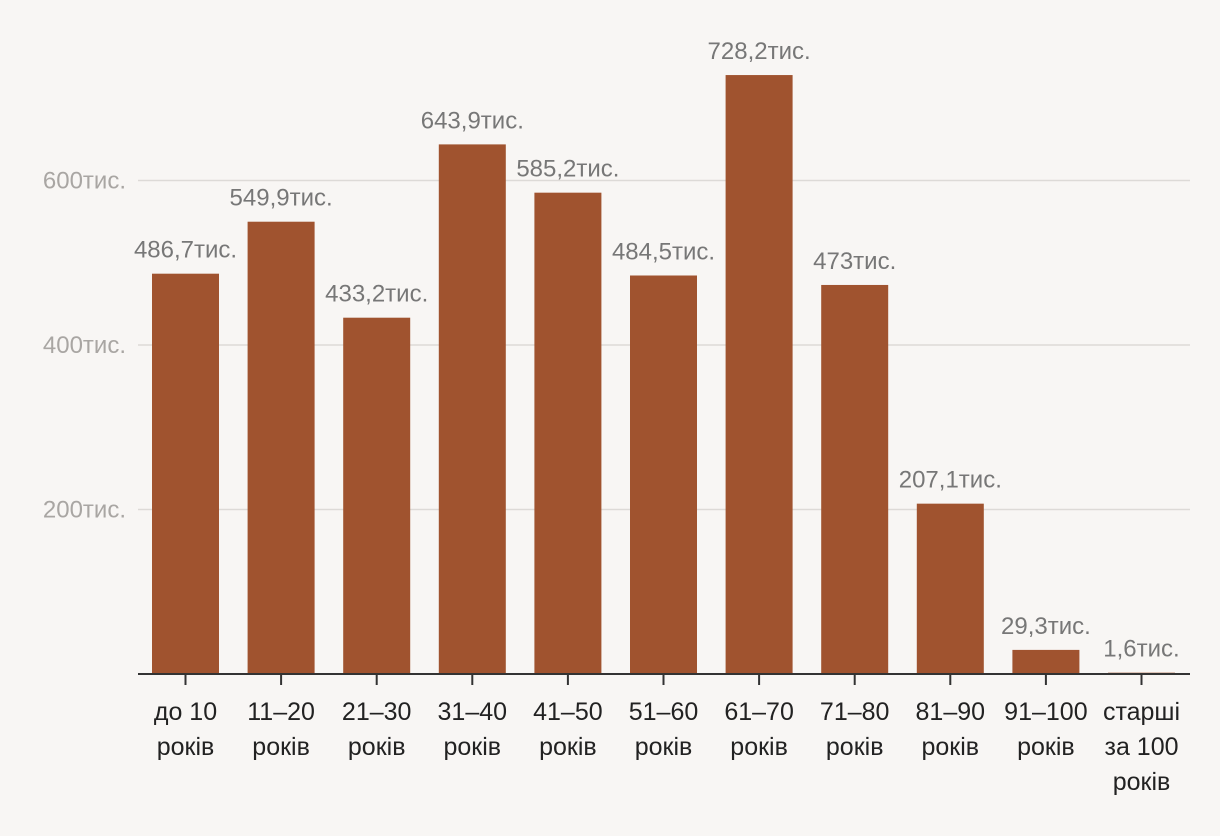 Image resolution: width=1220 pixels, height=836 pixels. I want to click on y-tick-label: 200тис., so click(84, 510).